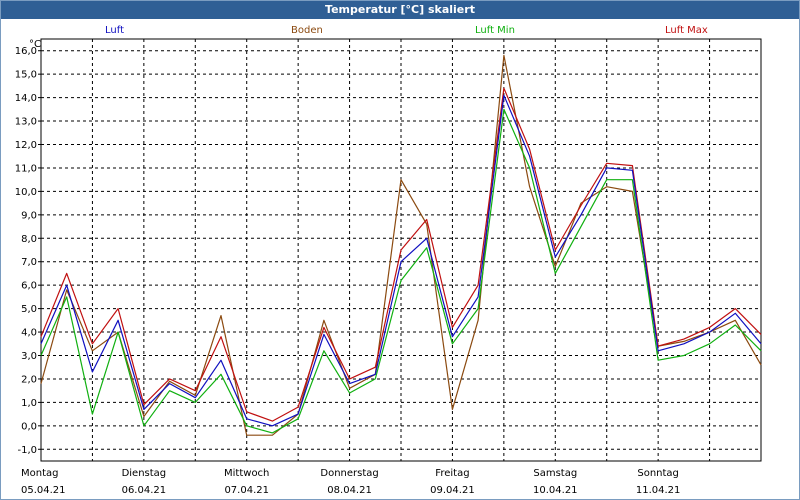 Image resolution: width=800 pixels, height=500 pixels. I want to click on legend-luft-max: Luft Max, so click(686, 30).